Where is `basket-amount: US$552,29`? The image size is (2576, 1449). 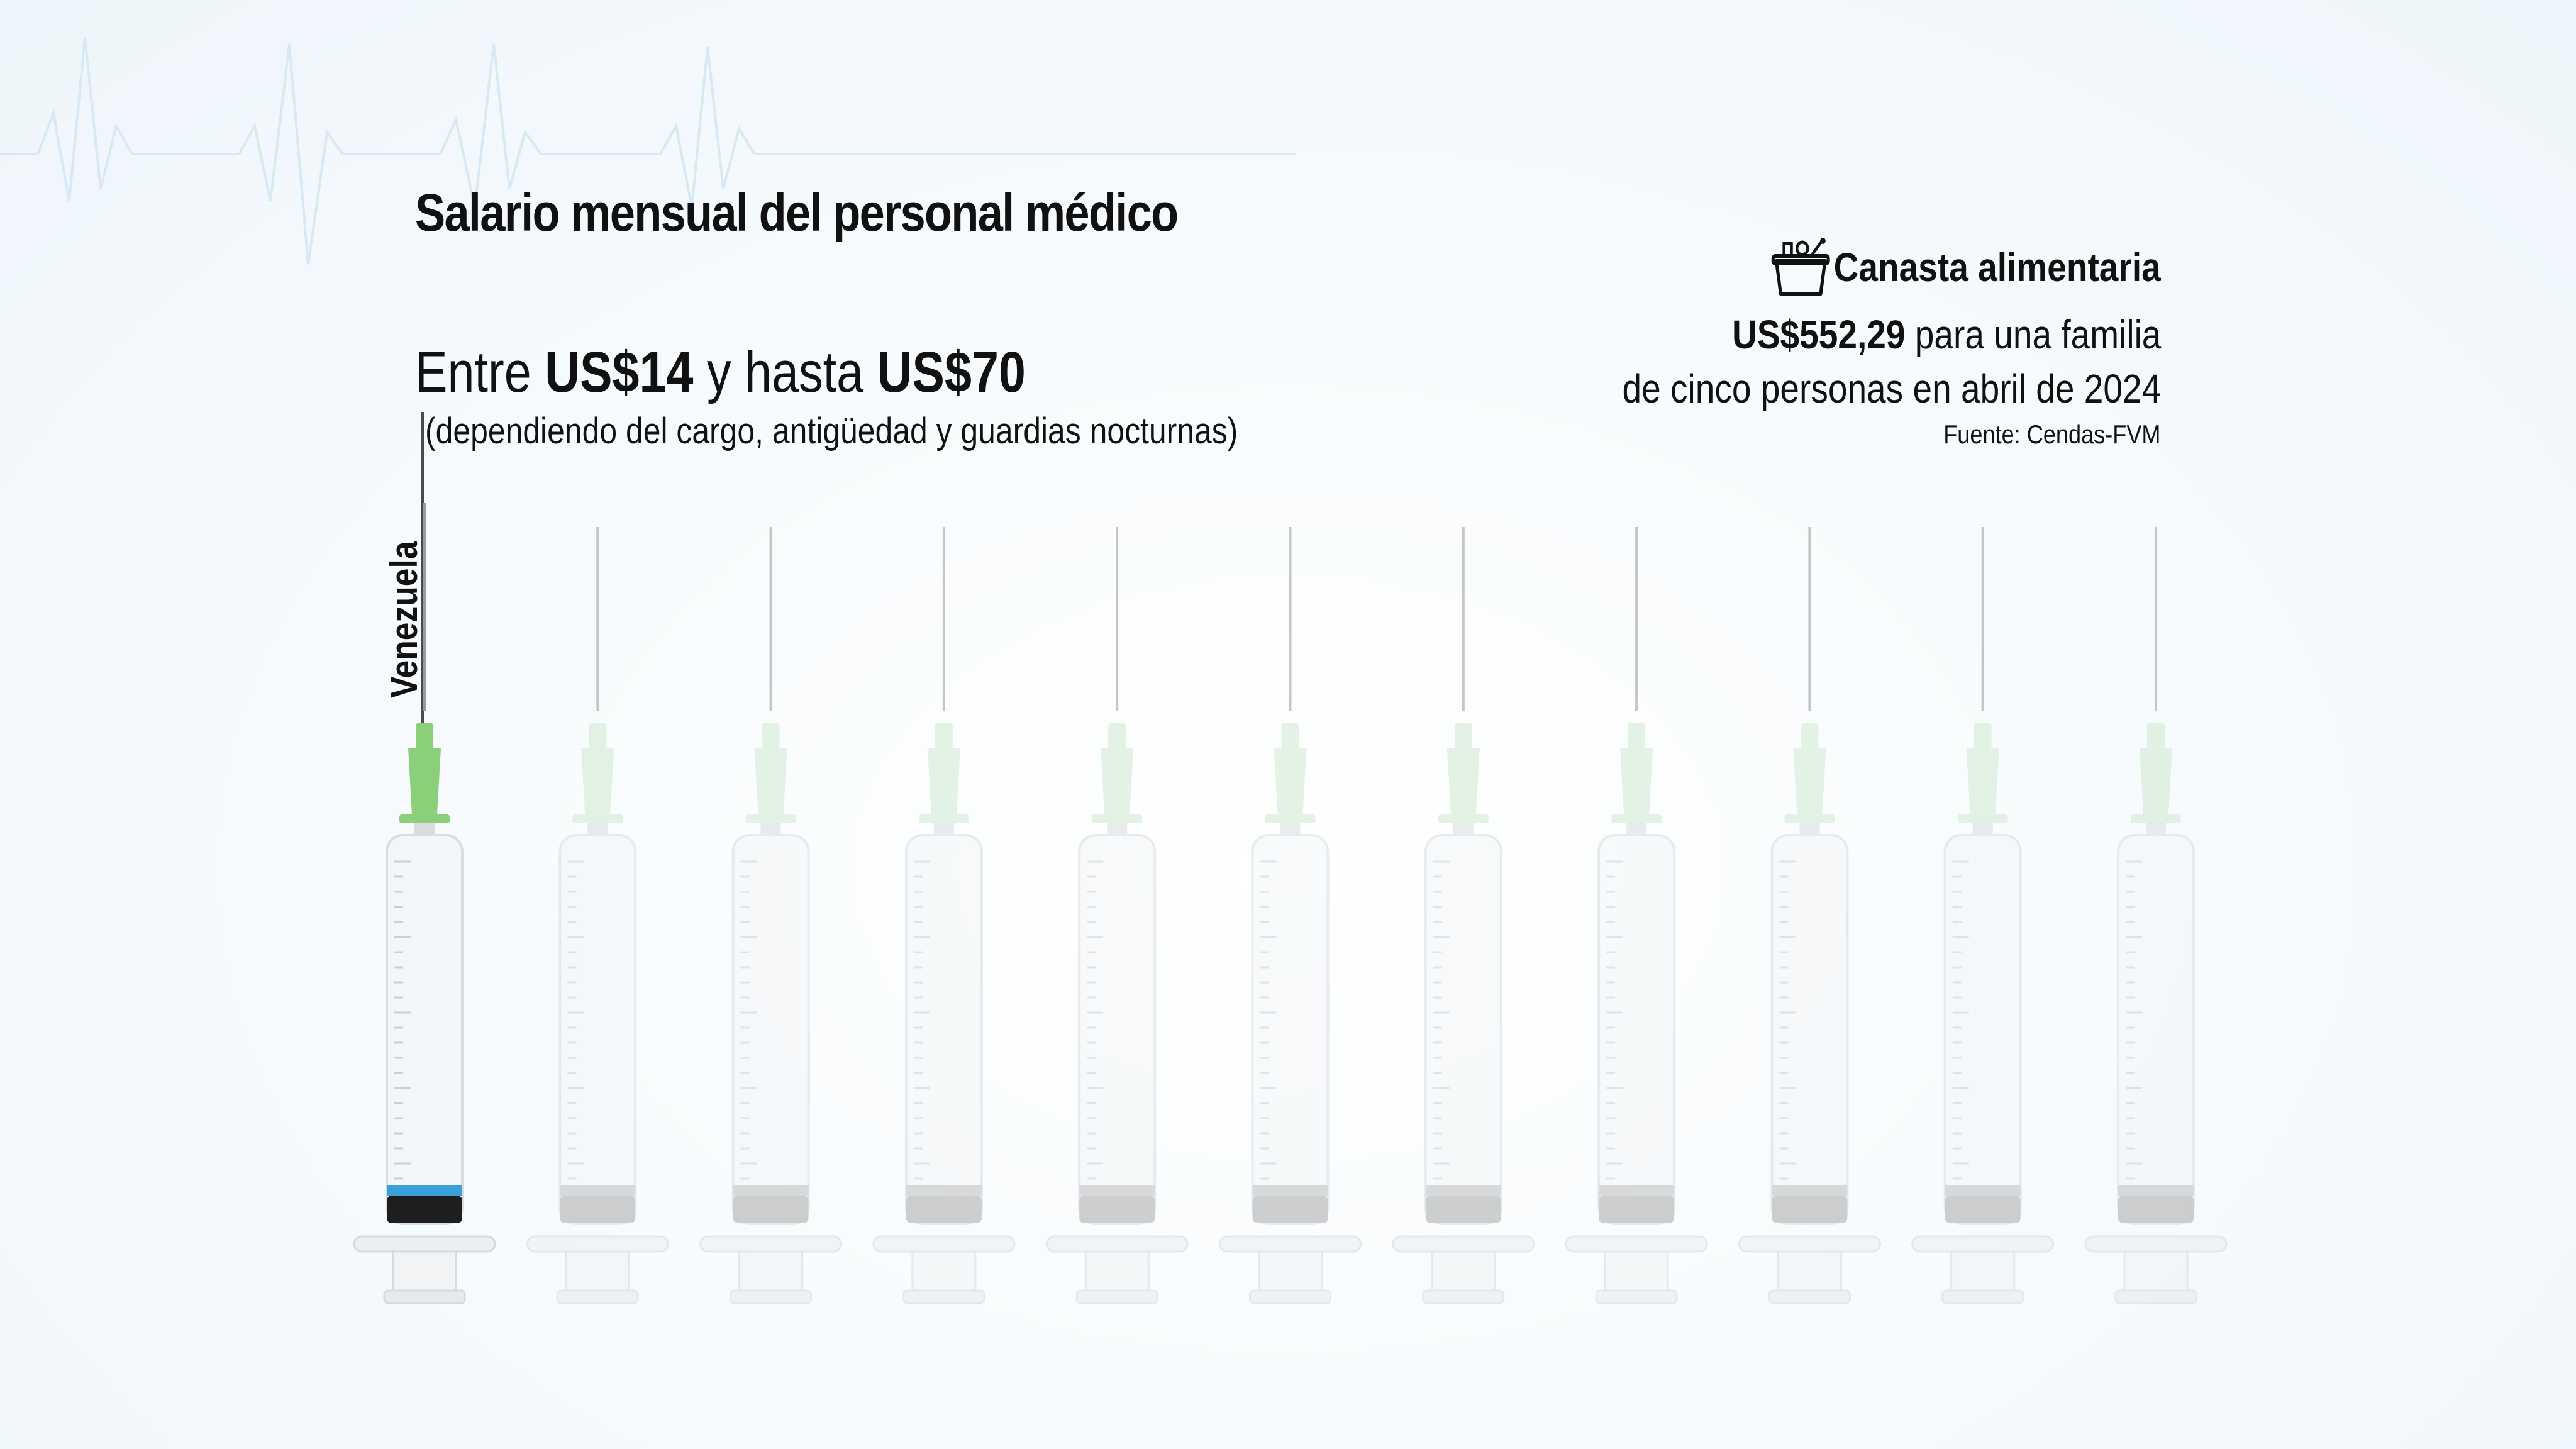 basket-amount: US$552,29 is located at coordinates (1818, 334).